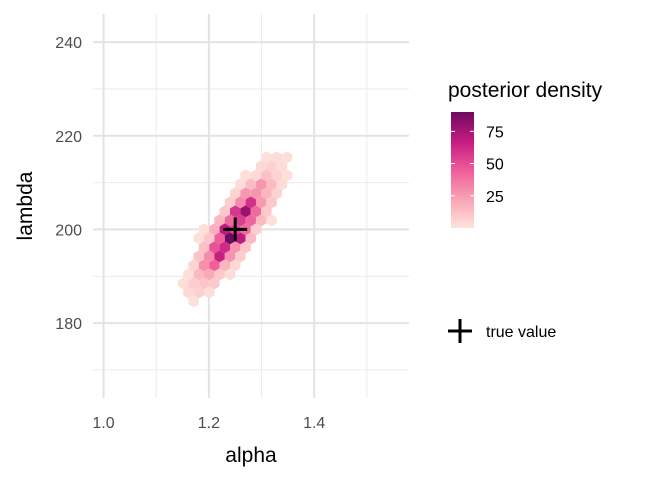  I want to click on y-tick-label: 220, so click(68, 137).